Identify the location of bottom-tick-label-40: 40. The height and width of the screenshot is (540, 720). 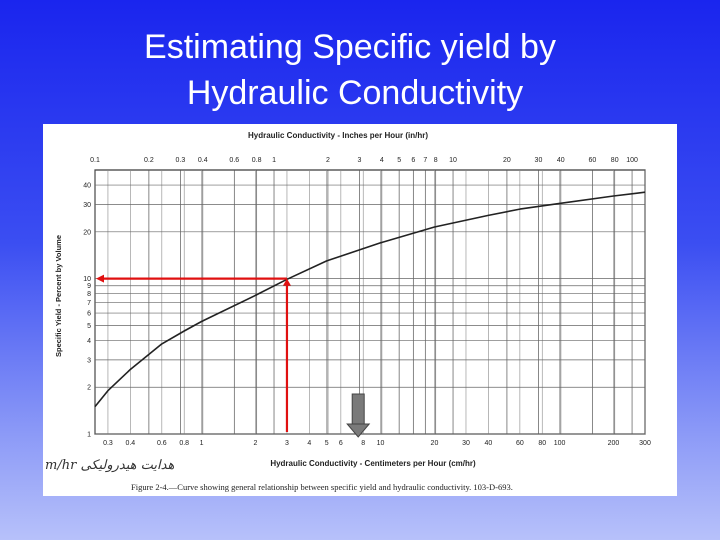
(488, 443).